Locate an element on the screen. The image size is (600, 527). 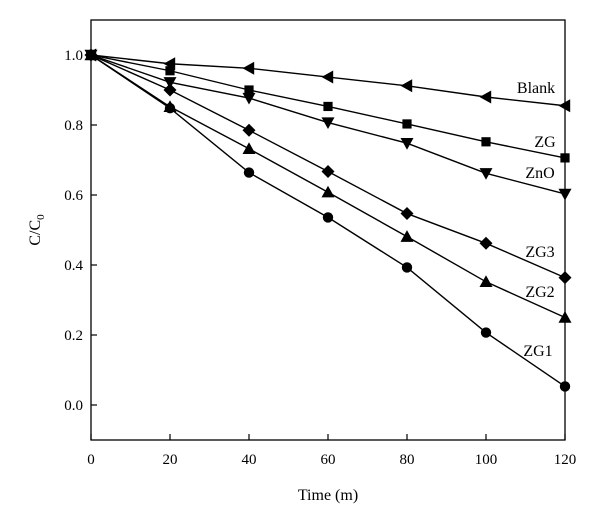
series-label: ZG1 is located at coordinates (537, 351).